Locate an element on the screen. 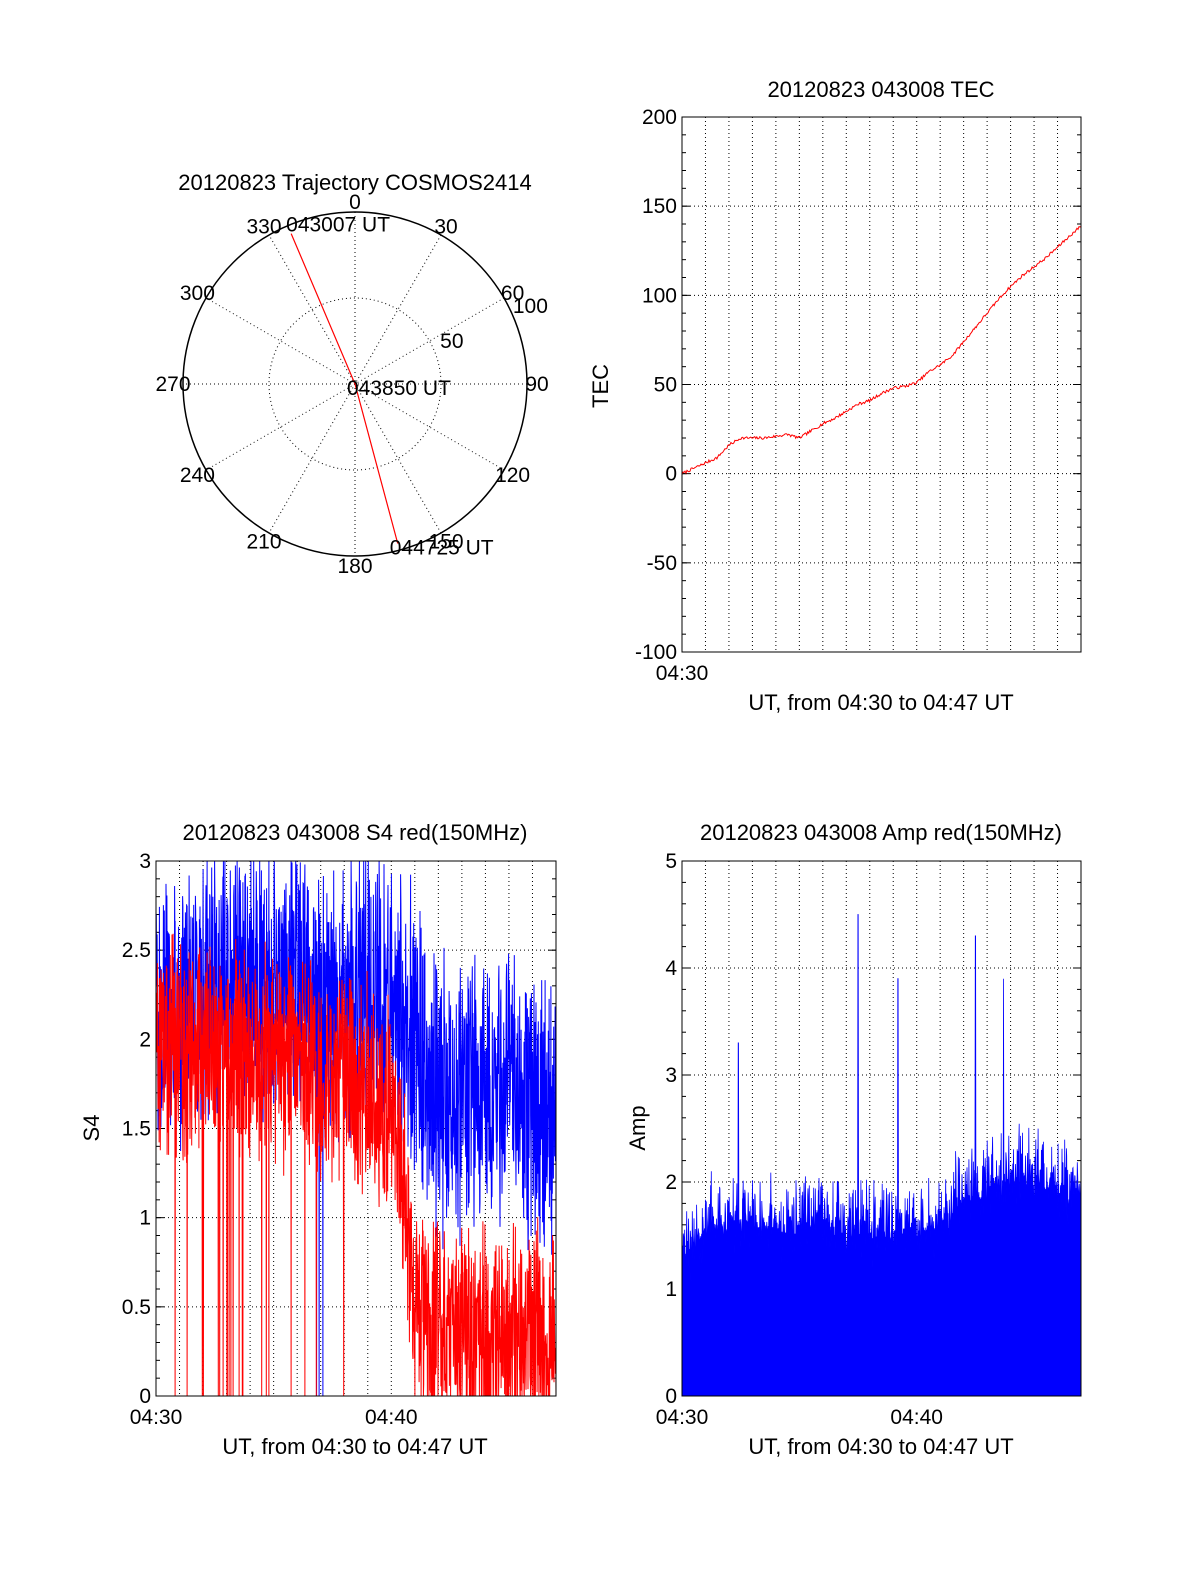 Image resolution: width=1200 pixels, height=1575 pixels. polar-azimuth-label: 60 is located at coordinates (512, 293).